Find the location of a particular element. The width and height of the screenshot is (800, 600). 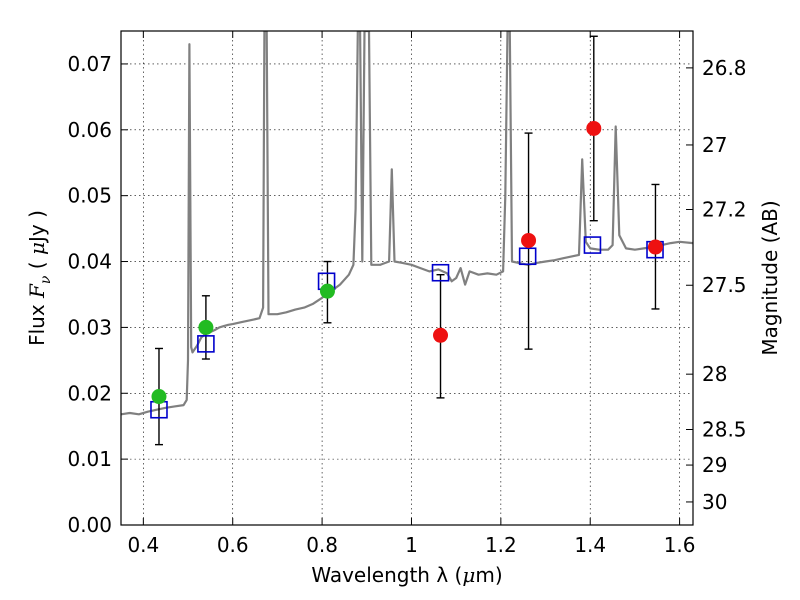

right-tick-label: 27.2 is located at coordinates (724, 209).